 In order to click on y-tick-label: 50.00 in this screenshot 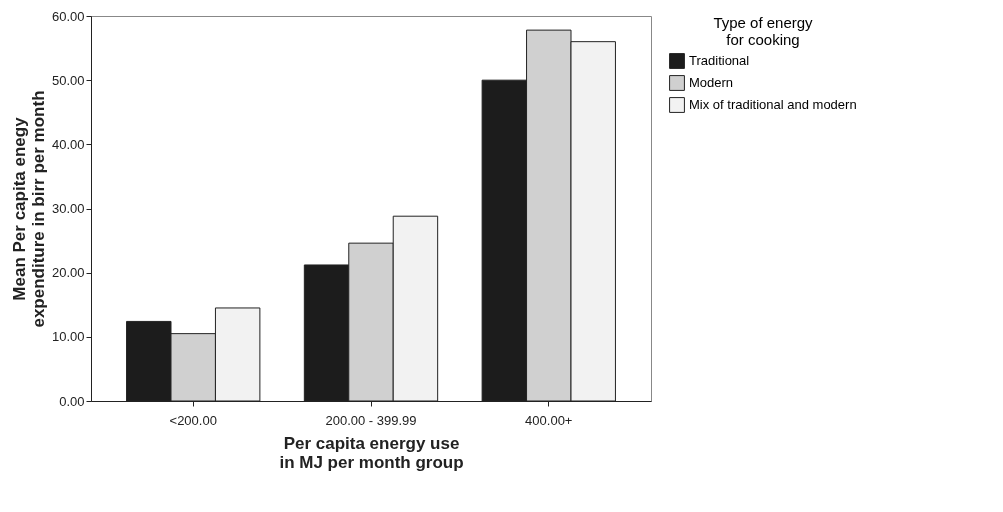, I will do `click(68, 80)`.